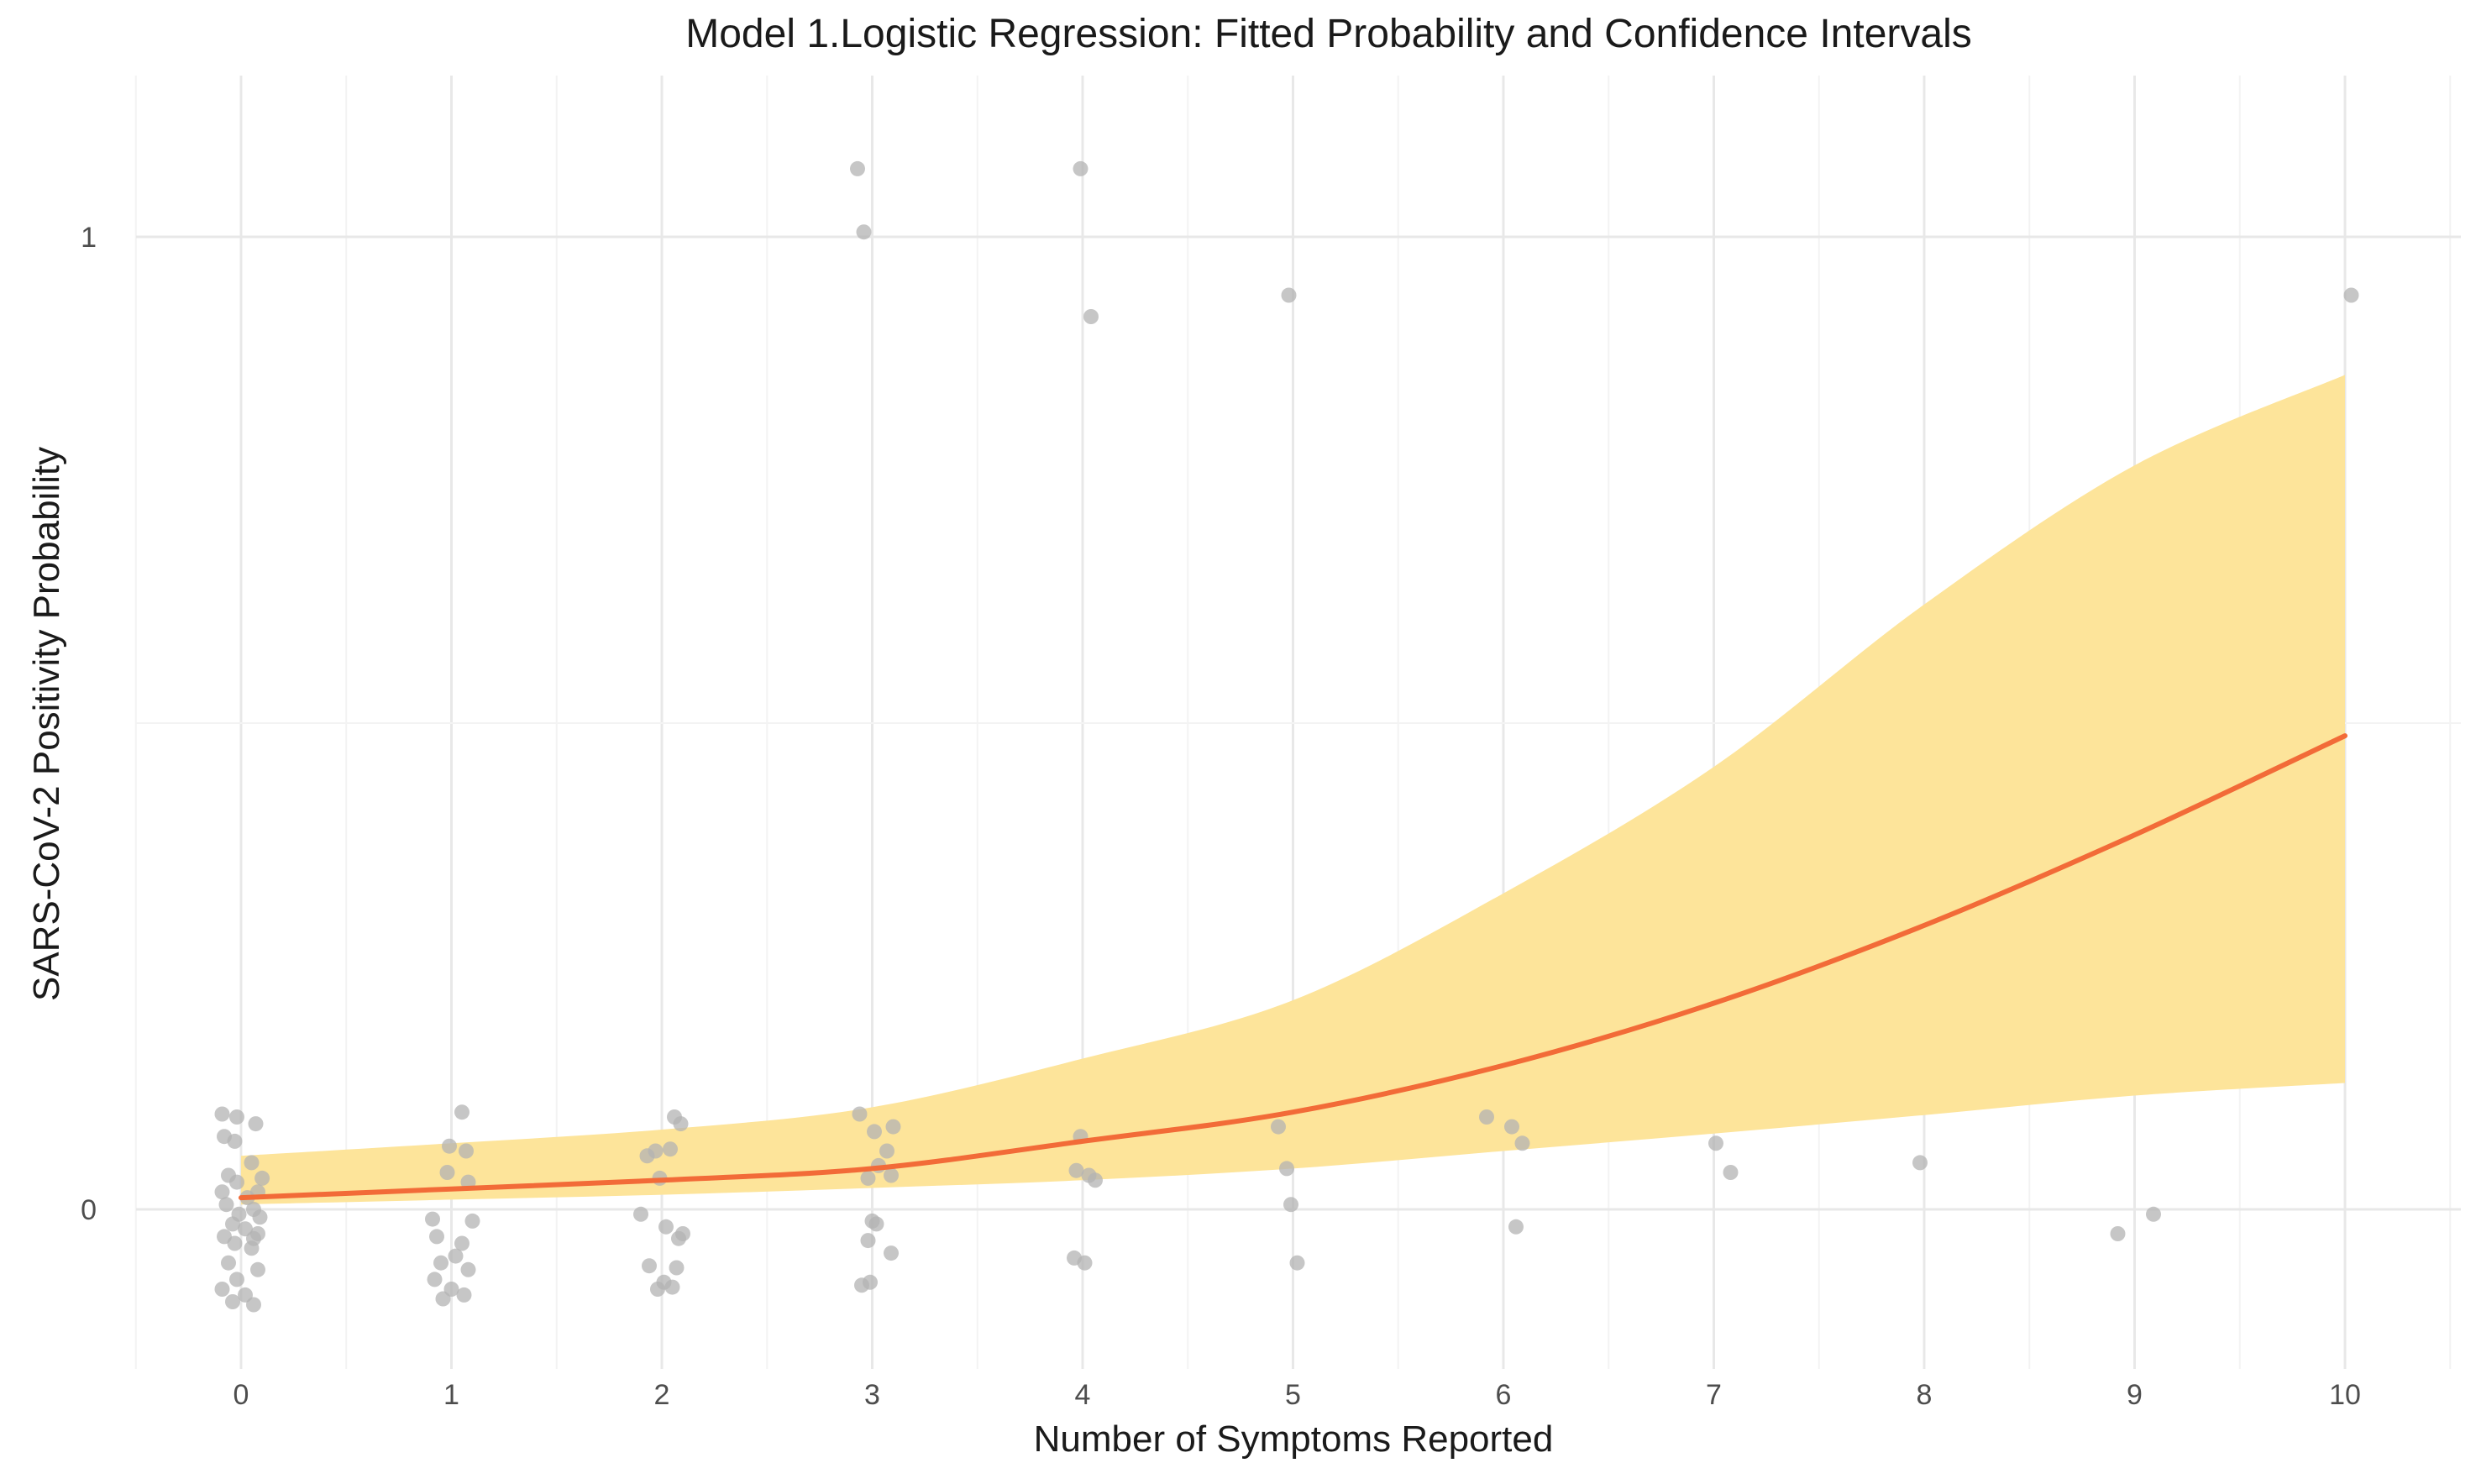  I want to click on x-tick-label: 7, so click(1714, 1395).